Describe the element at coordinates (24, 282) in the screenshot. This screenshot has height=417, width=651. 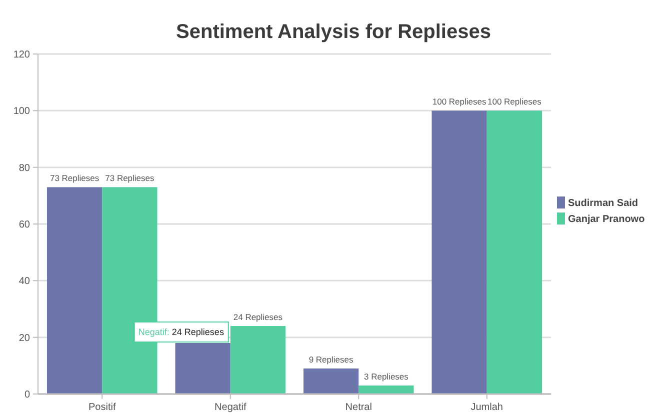
I see `y-tick-label: 40` at that location.